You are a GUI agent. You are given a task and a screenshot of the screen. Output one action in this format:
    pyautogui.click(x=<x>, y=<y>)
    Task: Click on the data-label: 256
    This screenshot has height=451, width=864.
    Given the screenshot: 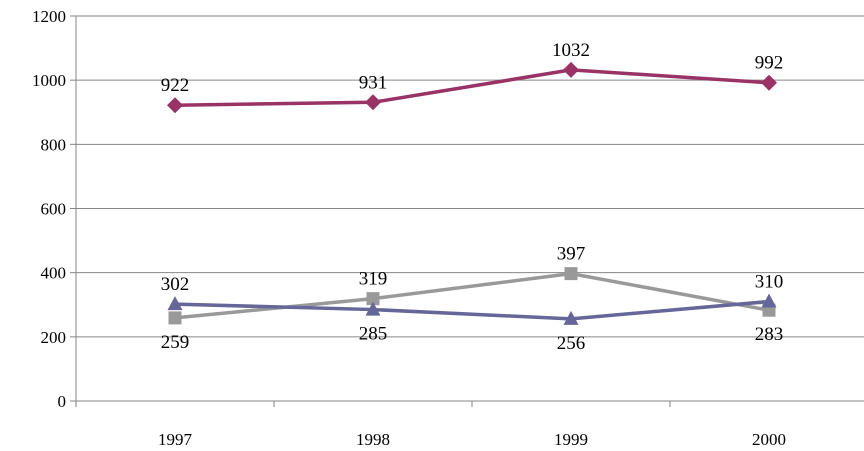 What is the action you would take?
    pyautogui.click(x=571, y=343)
    